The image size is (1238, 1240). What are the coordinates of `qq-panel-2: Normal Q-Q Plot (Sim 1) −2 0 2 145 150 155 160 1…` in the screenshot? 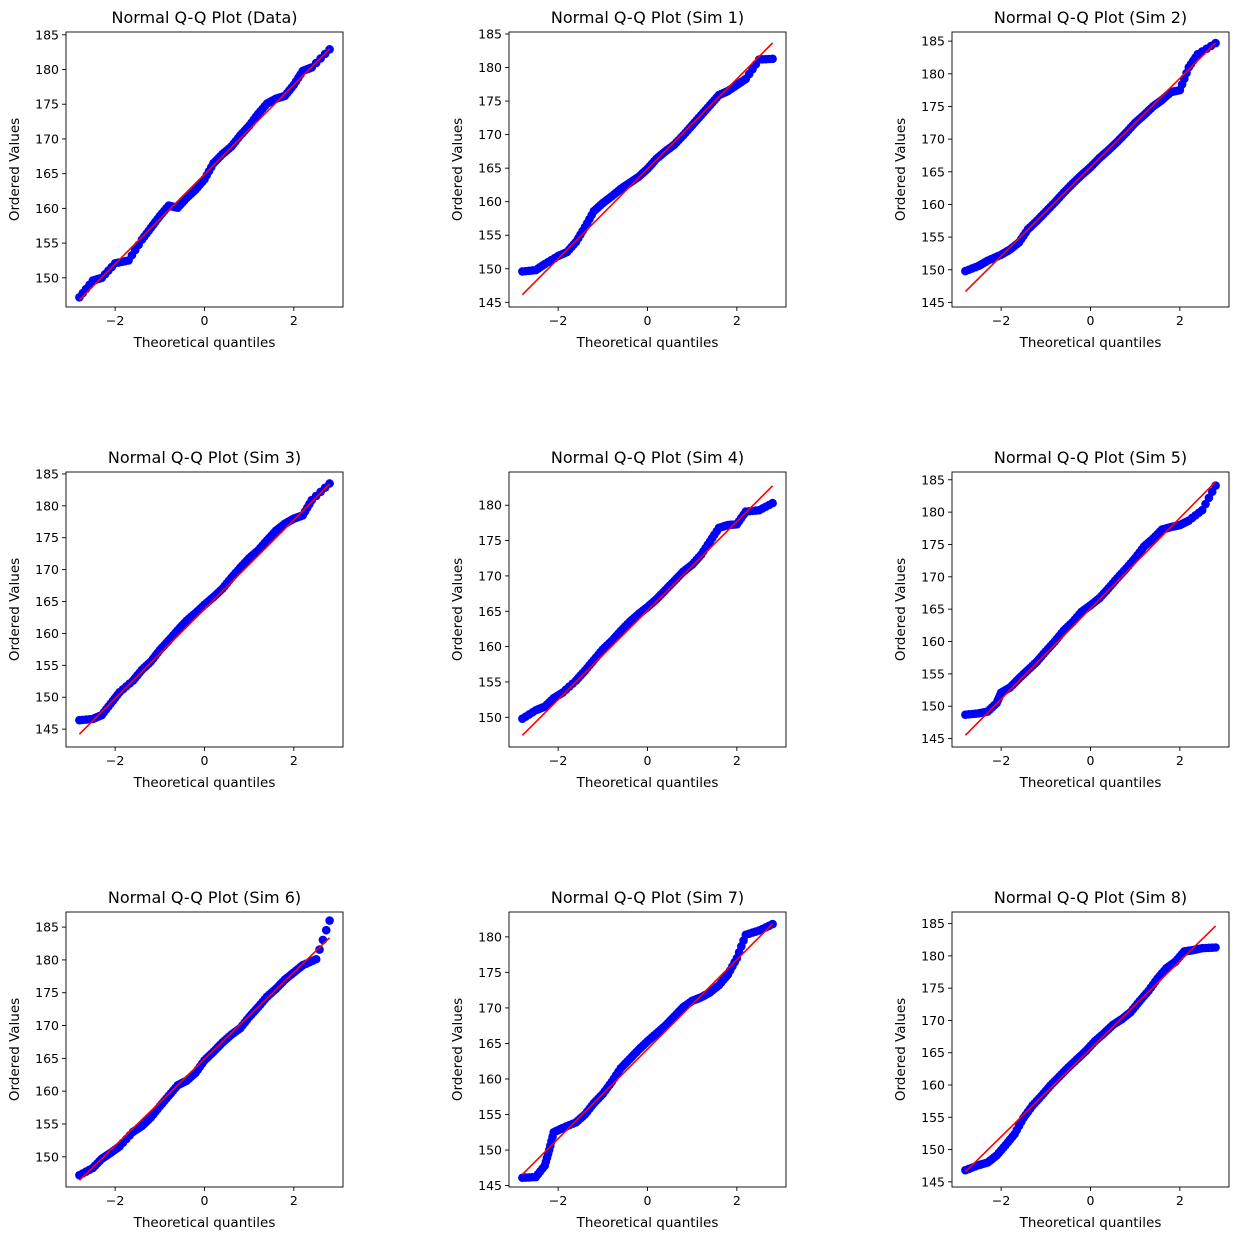 It's located at (618, 179).